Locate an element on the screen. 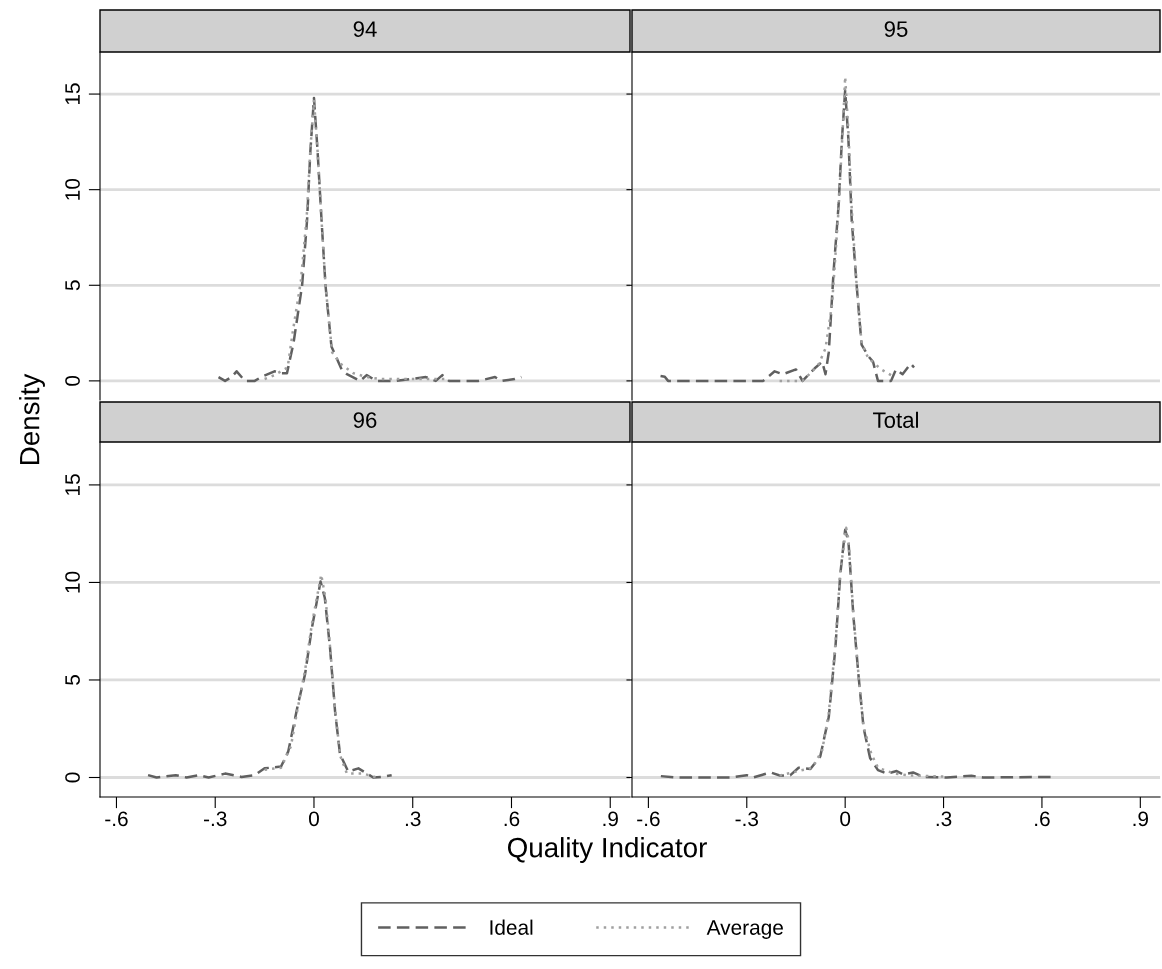 The image size is (1162, 969). y-axis-title: Density is located at coordinates (32, 419).